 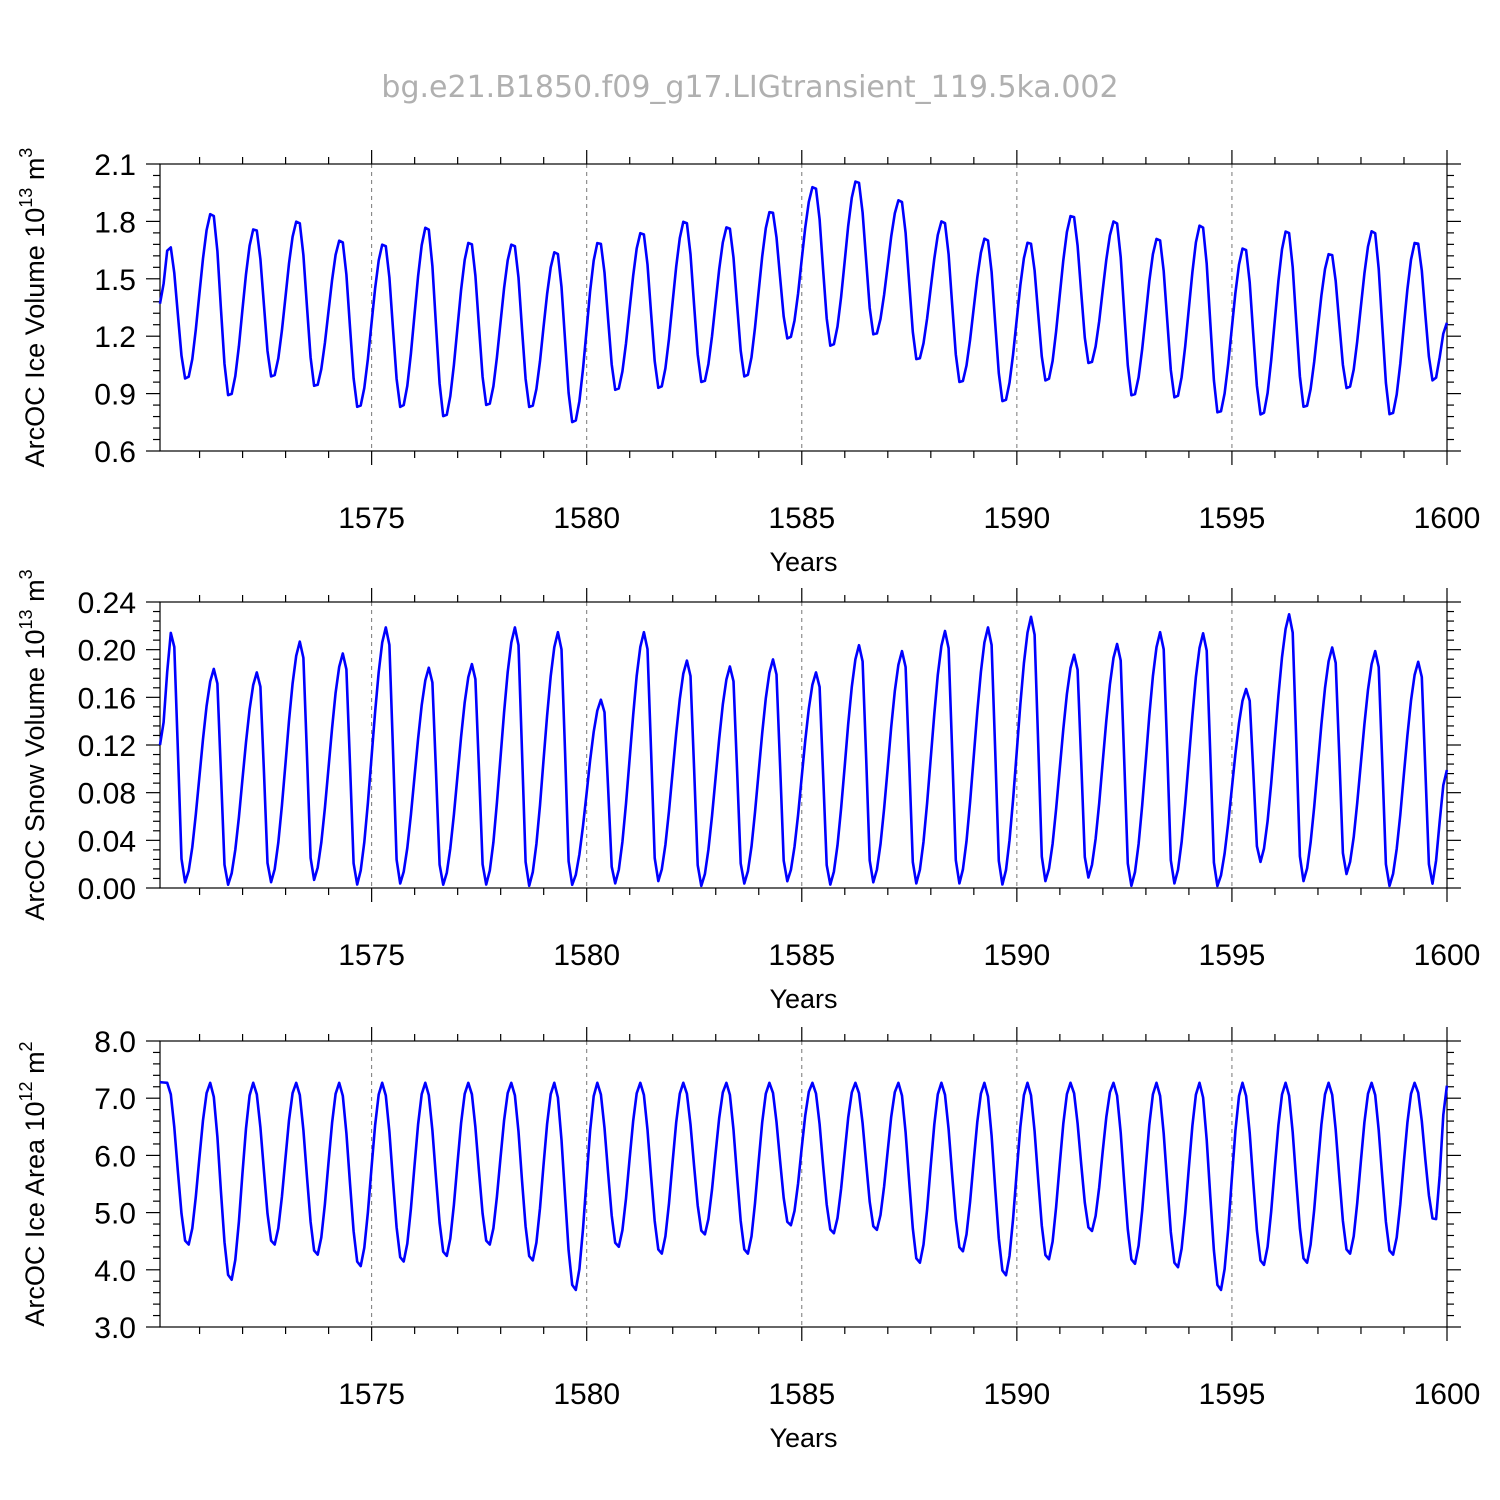 I want to click on y-axis-label: ArcOC Ice Area 1012 m2, so click(x=33, y=1183).